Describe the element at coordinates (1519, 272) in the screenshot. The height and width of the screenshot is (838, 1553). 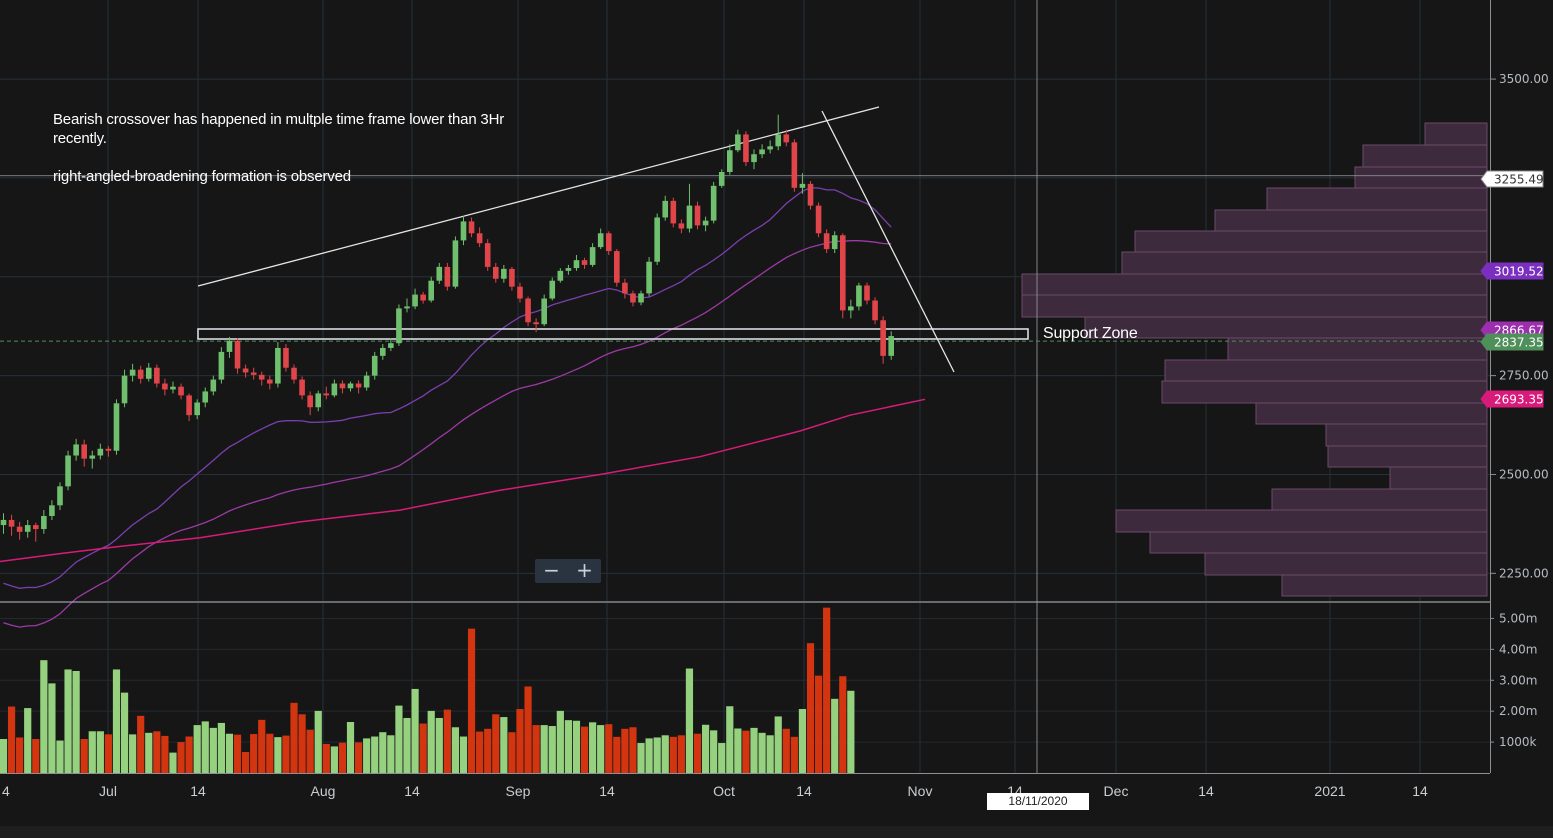
I see `price-label-text: 3019.52` at that location.